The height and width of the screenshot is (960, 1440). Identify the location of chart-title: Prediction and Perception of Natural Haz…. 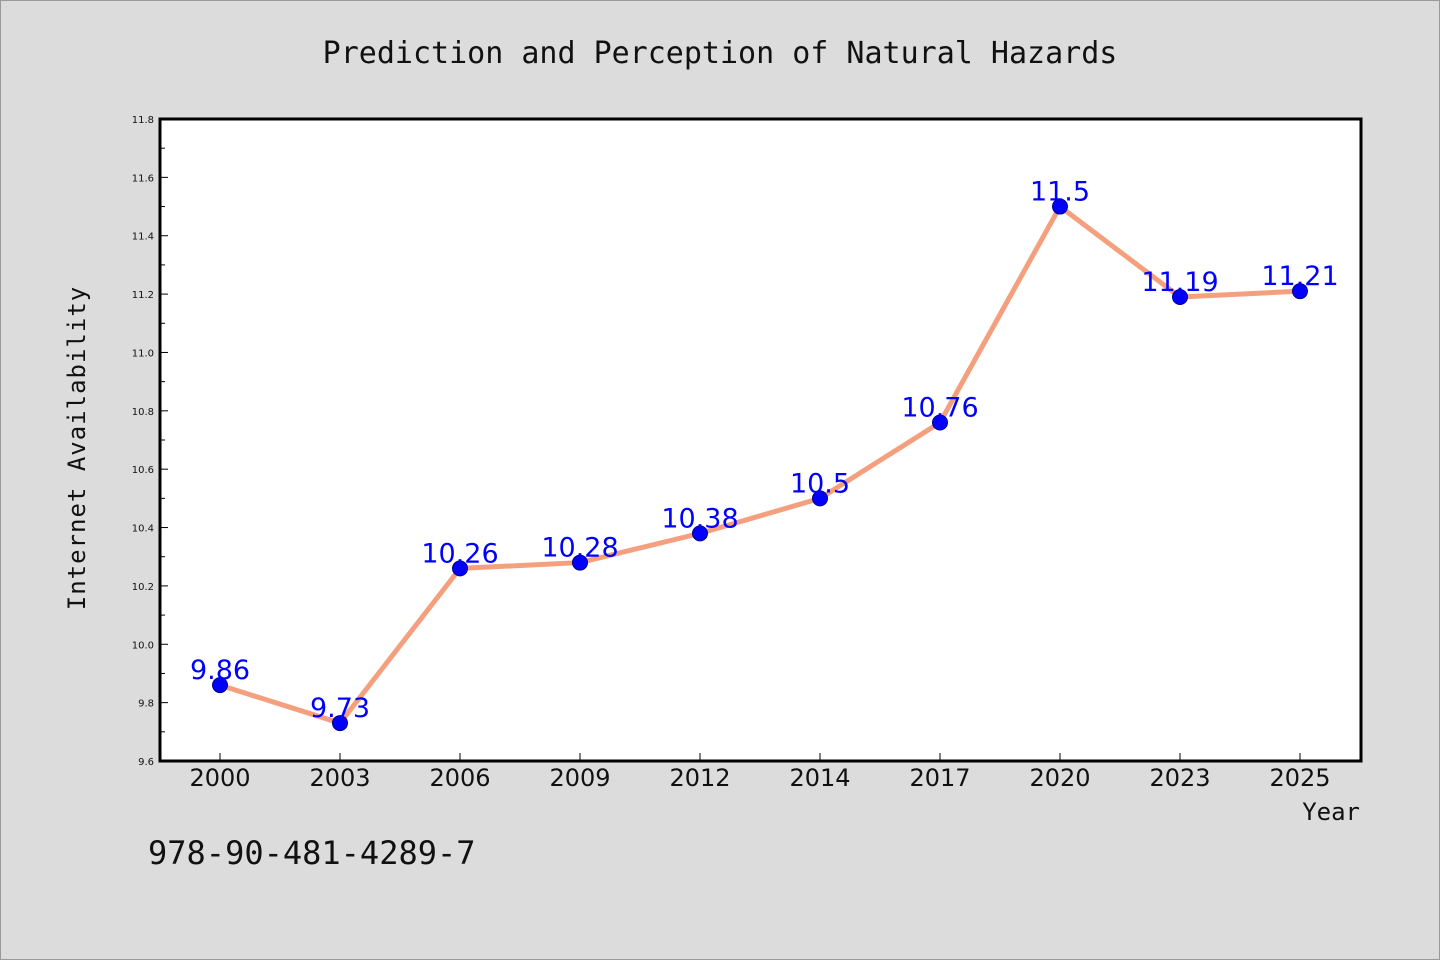
(720, 53).